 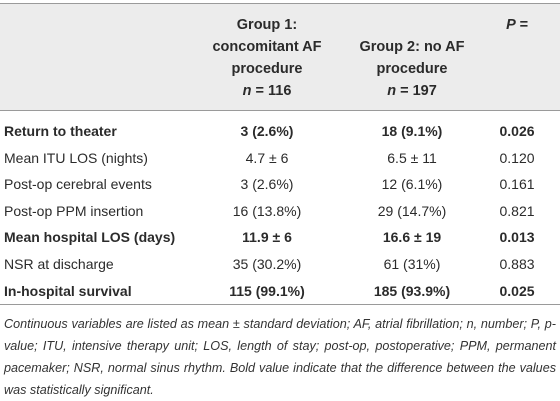 I want to click on header-n: n = 116, so click(x=266, y=91).